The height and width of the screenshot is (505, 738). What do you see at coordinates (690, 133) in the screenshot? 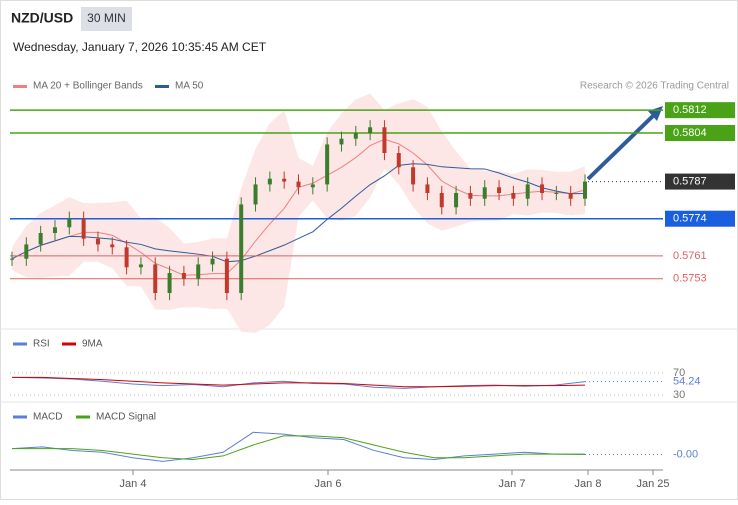
I see `level-label: 0.5804` at bounding box center [690, 133].